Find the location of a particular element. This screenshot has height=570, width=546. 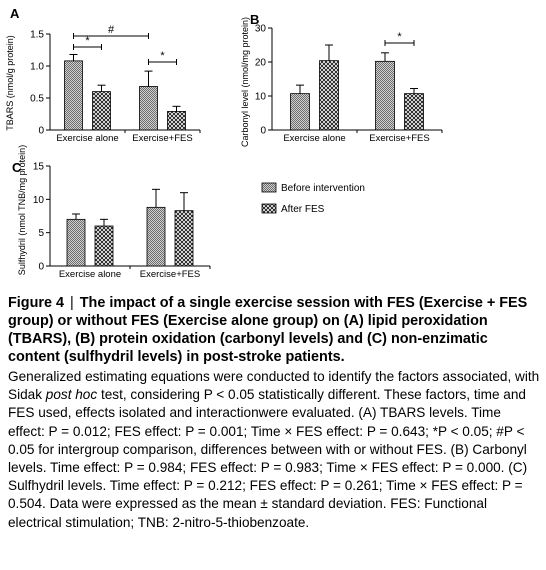

y-tick-label: 1.5 is located at coordinates (37, 35).